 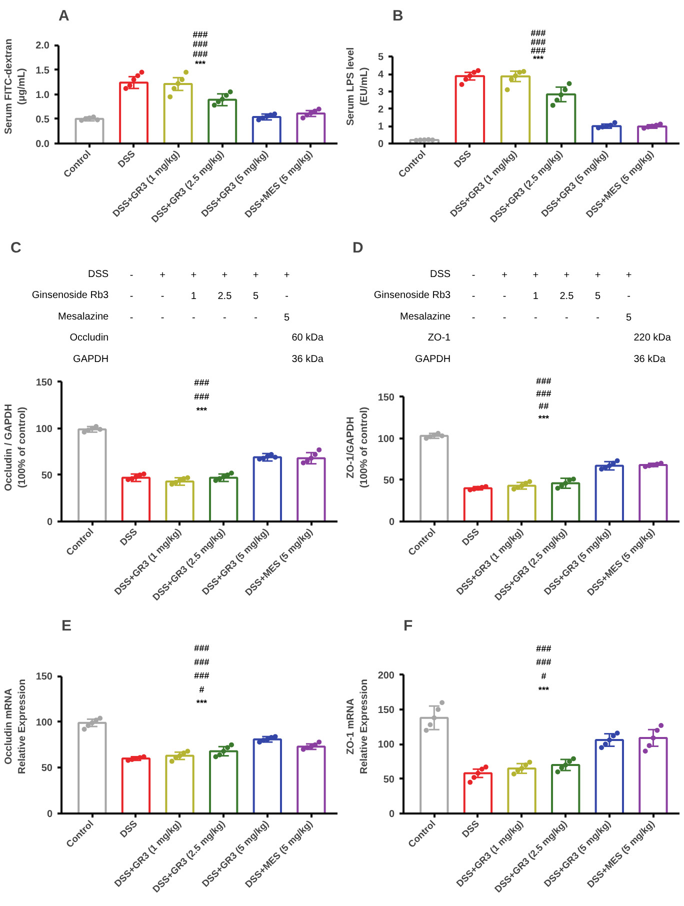 I want to click on y-tick-label: 3, so click(x=381, y=92).